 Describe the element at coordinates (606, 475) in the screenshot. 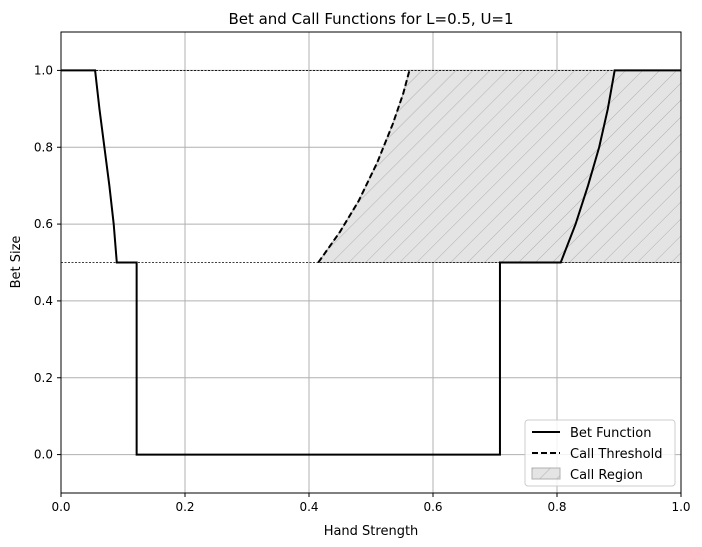

I see `legend-region-label: Call Region` at that location.